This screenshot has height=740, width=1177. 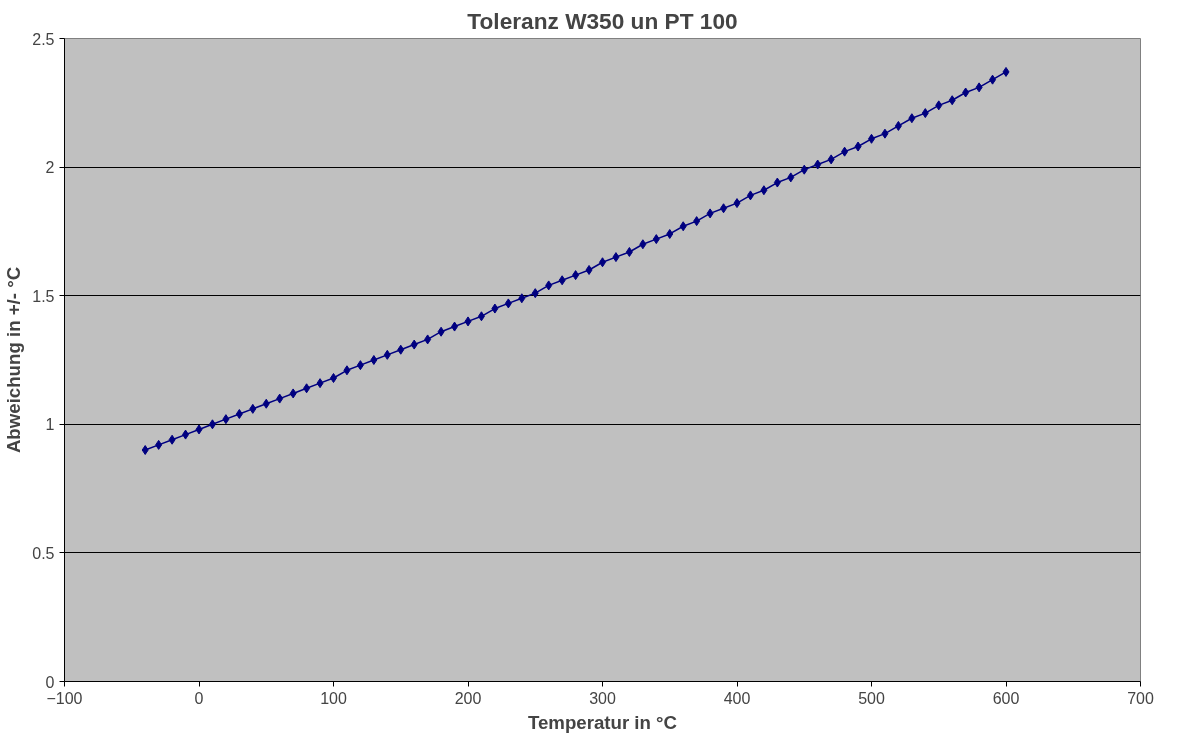 What do you see at coordinates (50, 682) in the screenshot?
I see `y-tick-label: 0` at bounding box center [50, 682].